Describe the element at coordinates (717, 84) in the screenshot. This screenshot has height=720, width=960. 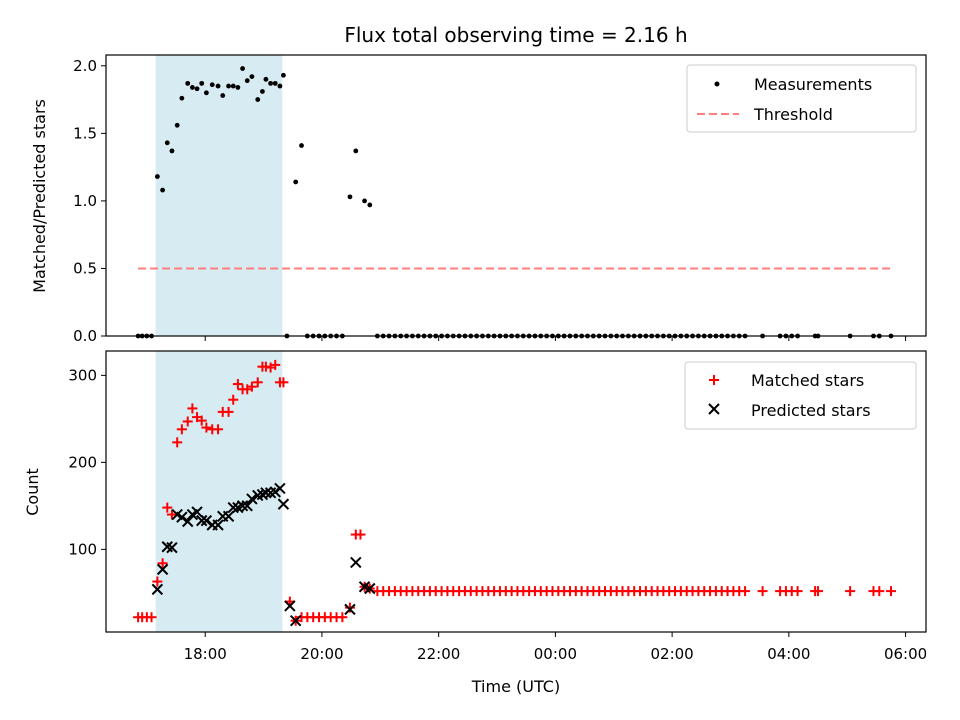
I see `legend-measurements-marker` at that location.